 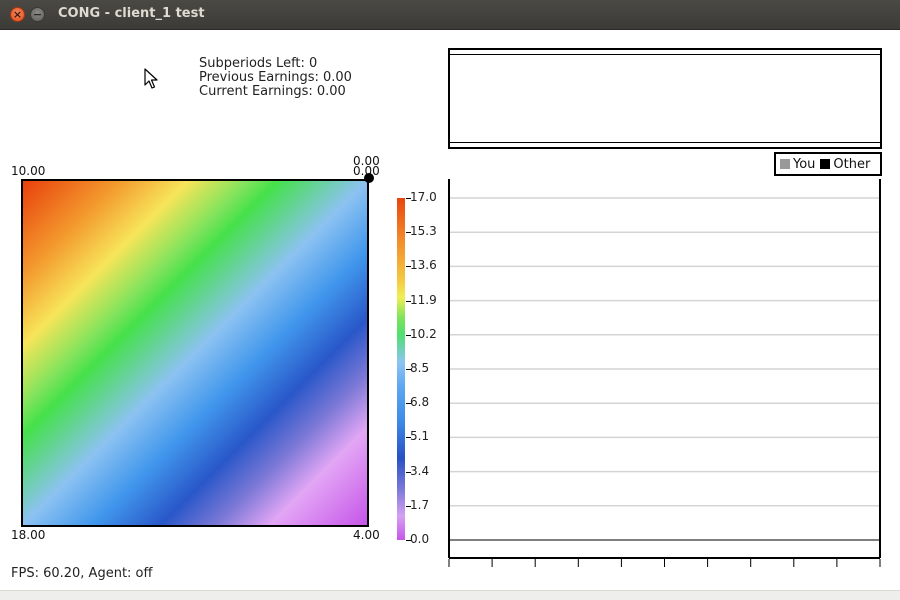 I want to click on colorbar-tick-label: 13.6, so click(x=423, y=265).